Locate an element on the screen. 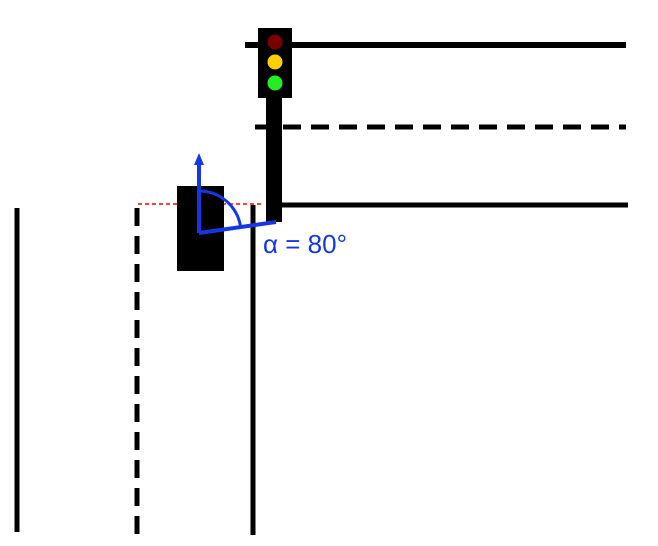 Image resolution: width=658 pixels, height=546 pixels. angle-label: α = 80° is located at coordinates (305, 244).